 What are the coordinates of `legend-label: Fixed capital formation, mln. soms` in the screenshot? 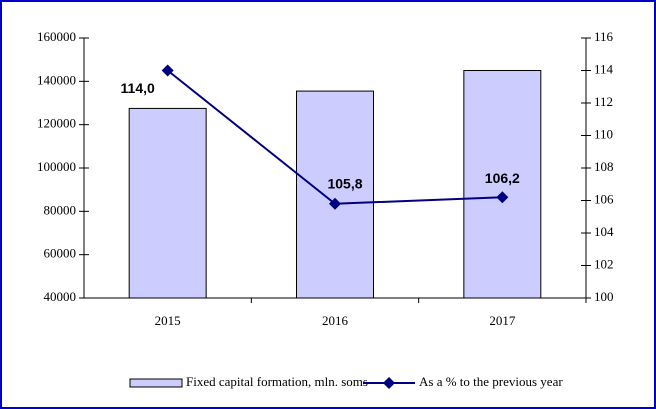 It's located at (277, 381).